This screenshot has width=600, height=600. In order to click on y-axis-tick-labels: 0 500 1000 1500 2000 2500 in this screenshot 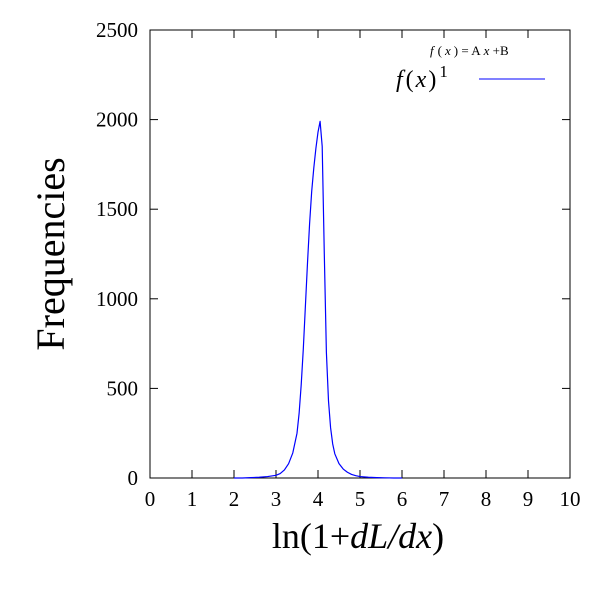, I will do `click(117, 254)`.